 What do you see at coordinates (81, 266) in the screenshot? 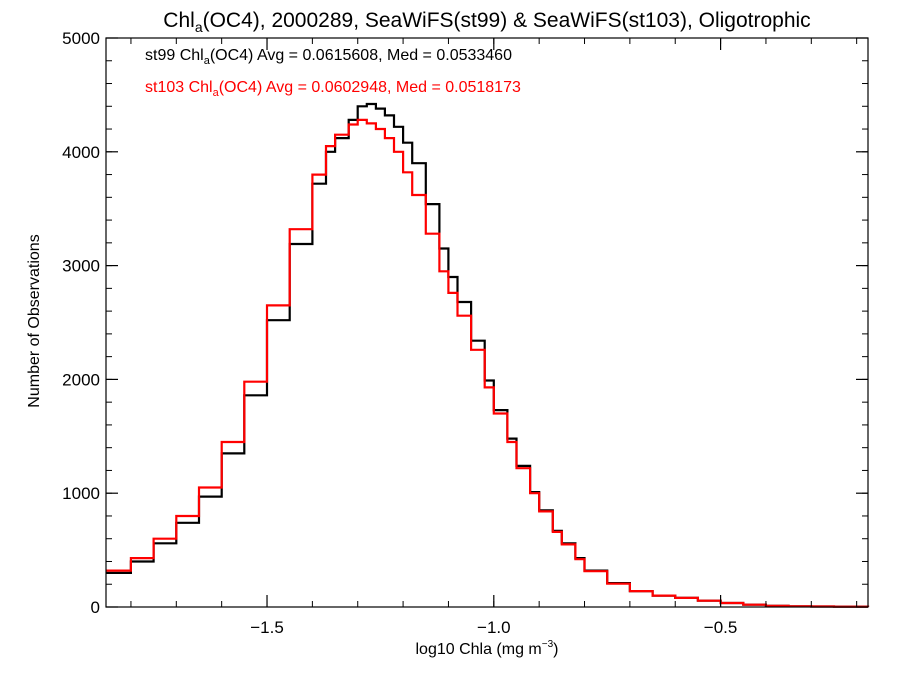
I see `y-tick-label: 3000` at bounding box center [81, 266].